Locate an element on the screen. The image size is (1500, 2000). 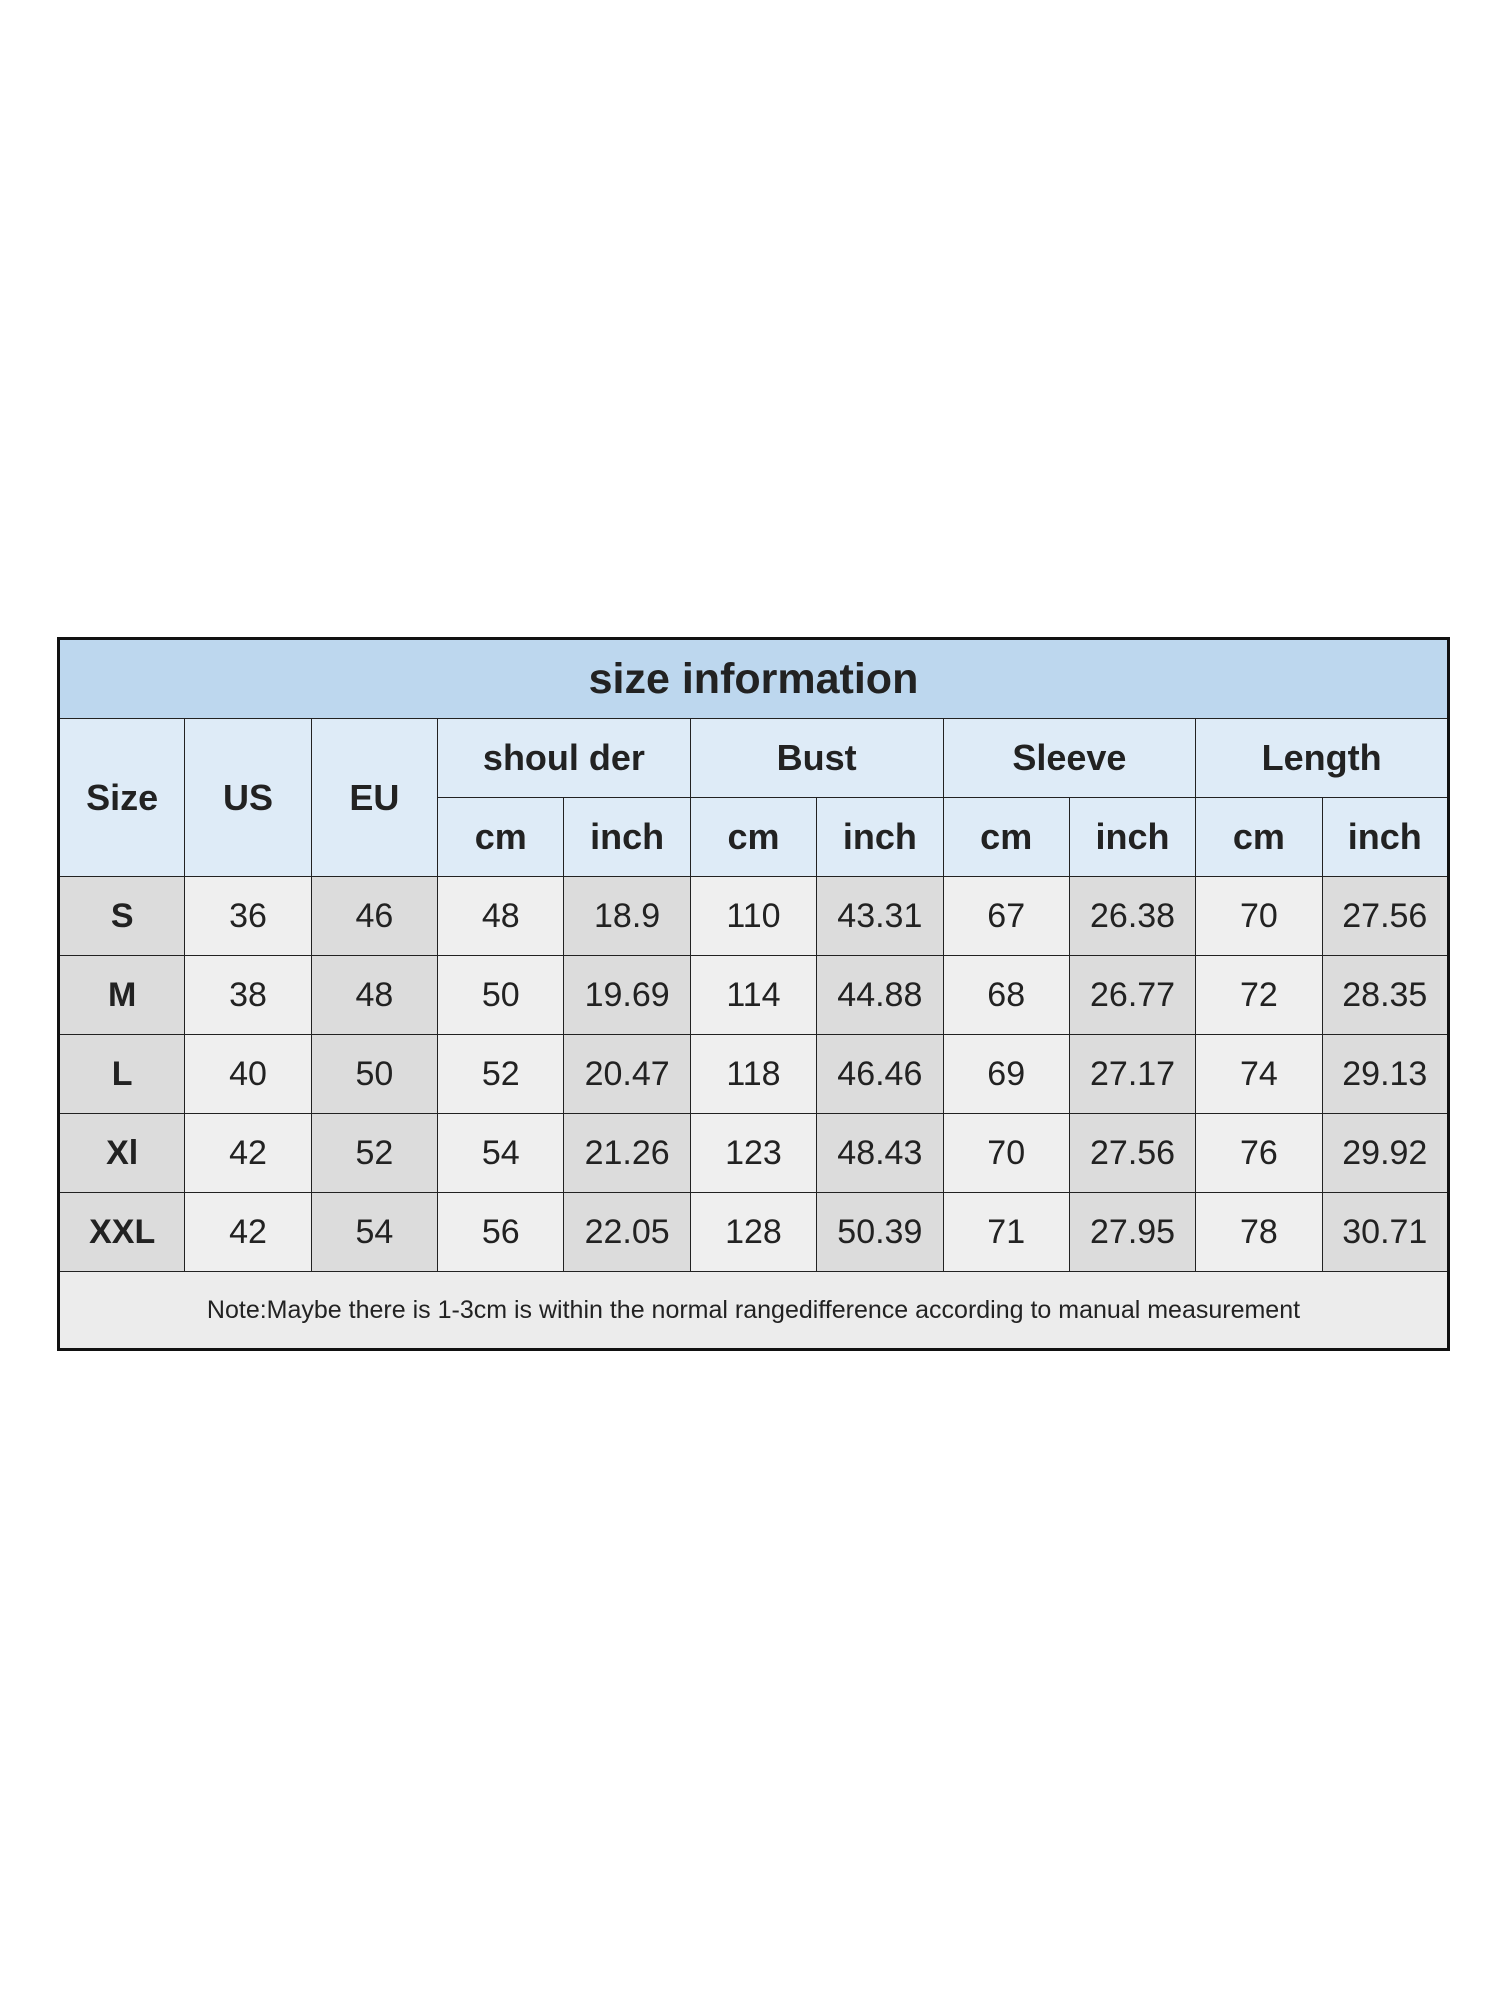
header-bust: Bust is located at coordinates (816, 758).